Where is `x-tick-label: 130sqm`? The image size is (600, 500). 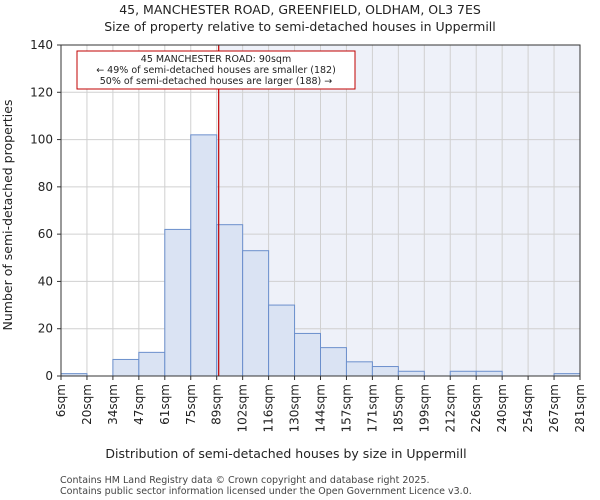 x-tick-label: 130sqm is located at coordinates (295, 408).